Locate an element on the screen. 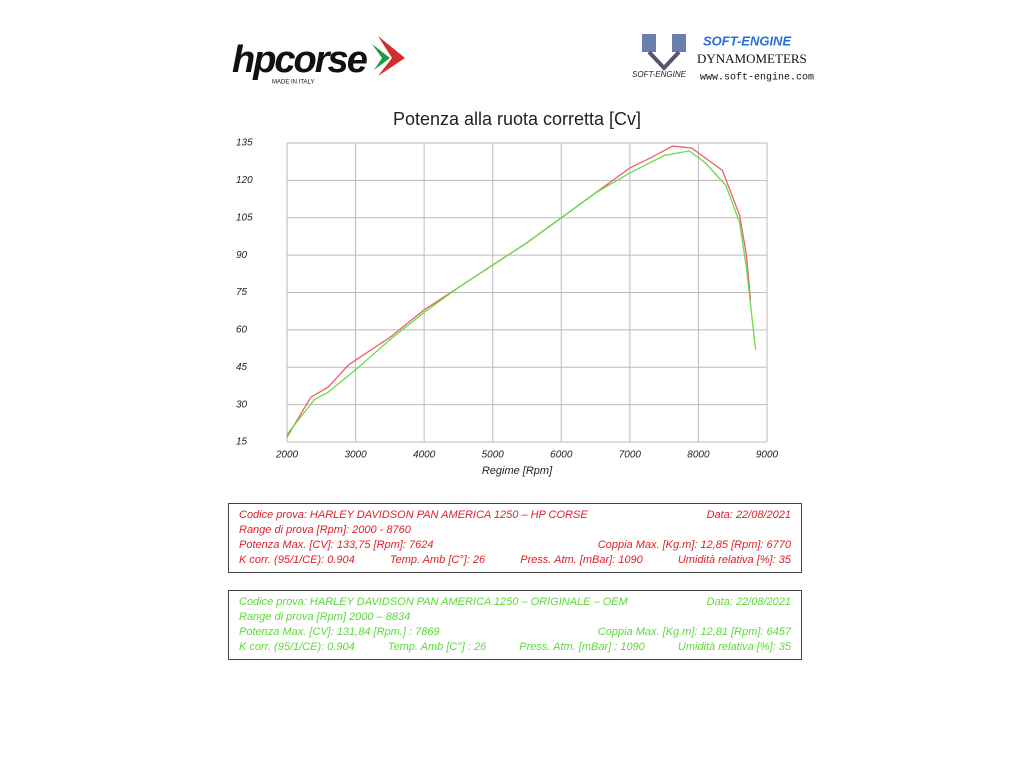  info-text: Coppia Max. [Kg.m]: 12,85 [Rpm]: 6770 is located at coordinates (694, 545).